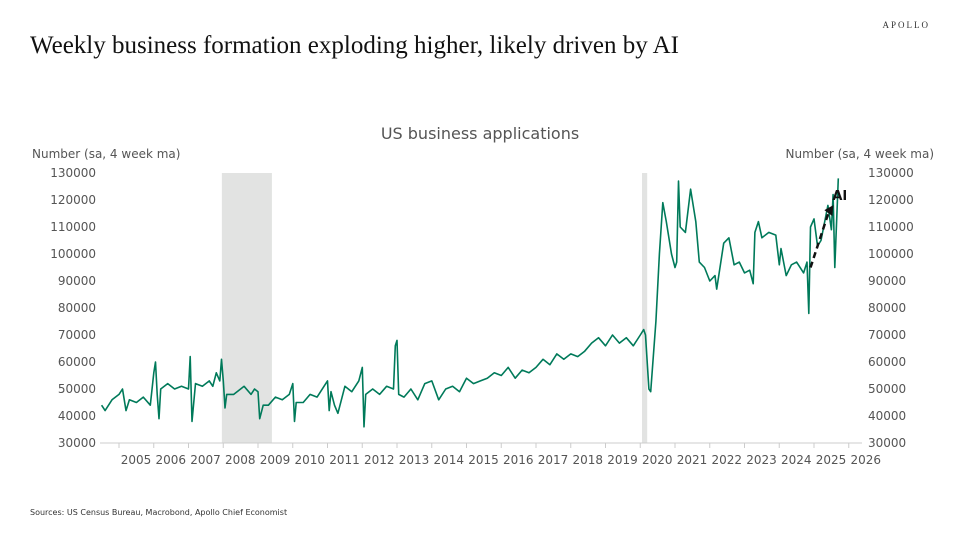  What do you see at coordinates (483, 460) in the screenshot?
I see `x-tick-label: 2015` at bounding box center [483, 460].